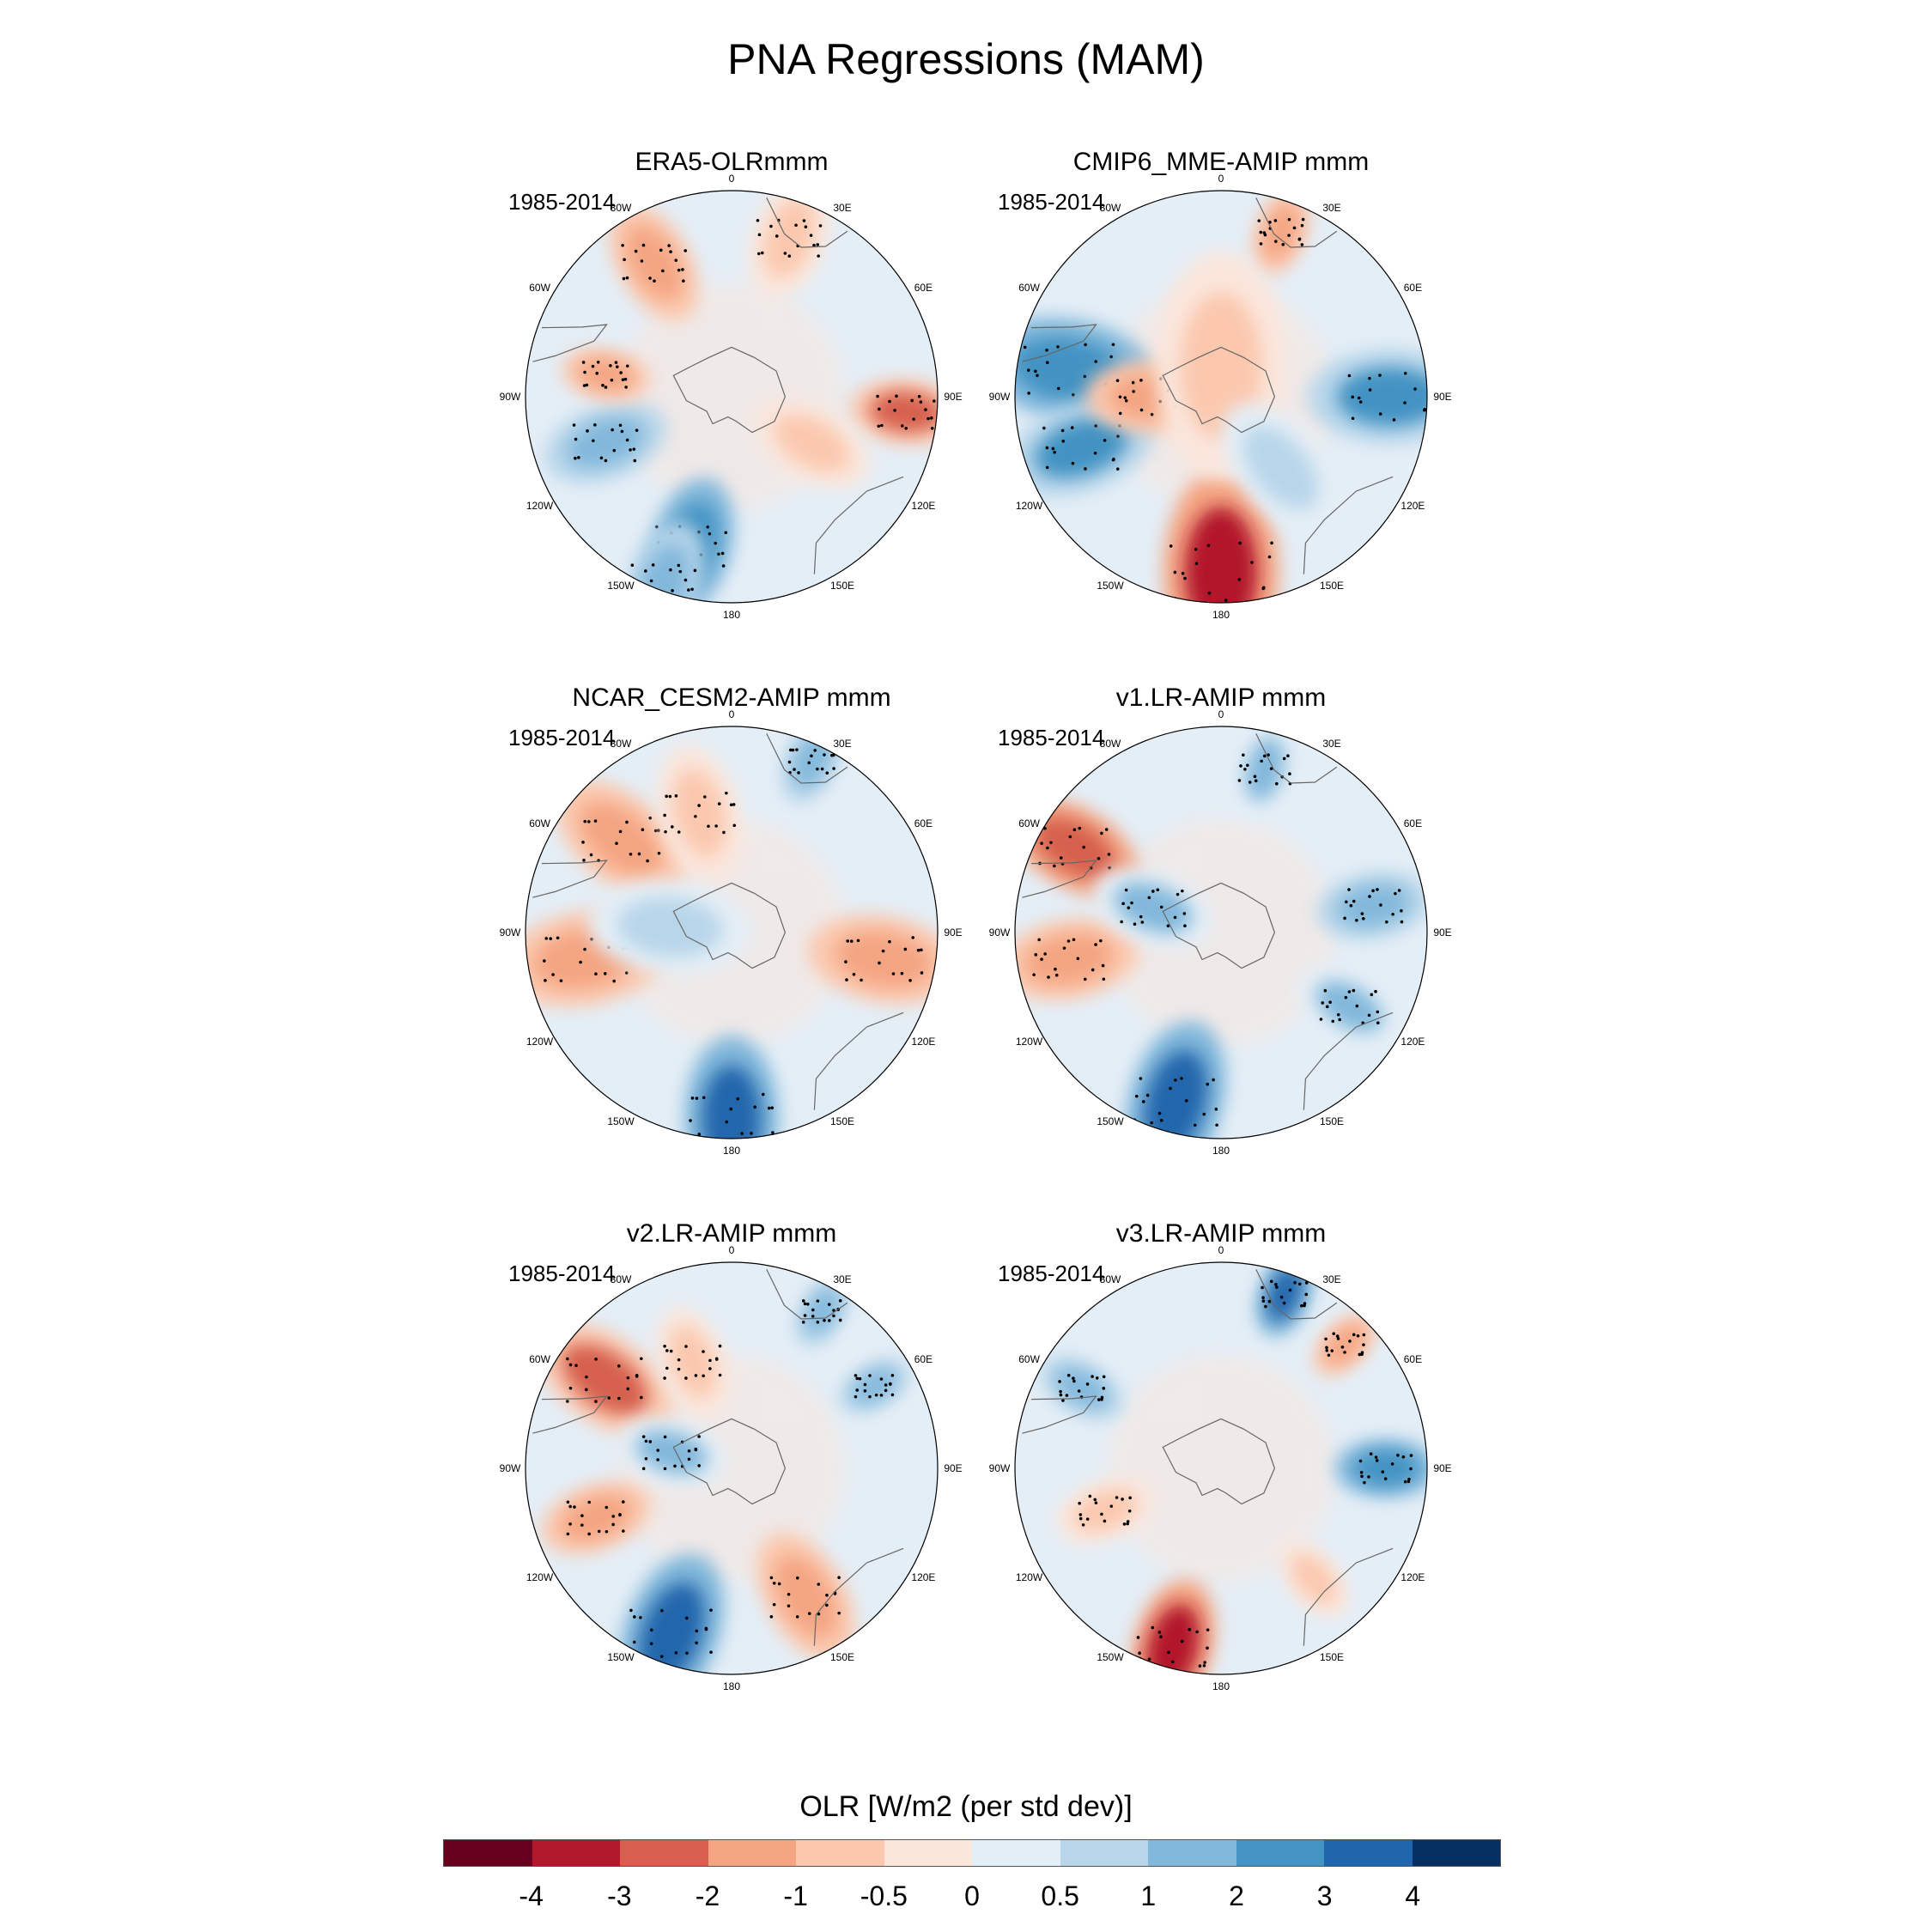  I want to click on map-border, so click(1221, 1468).